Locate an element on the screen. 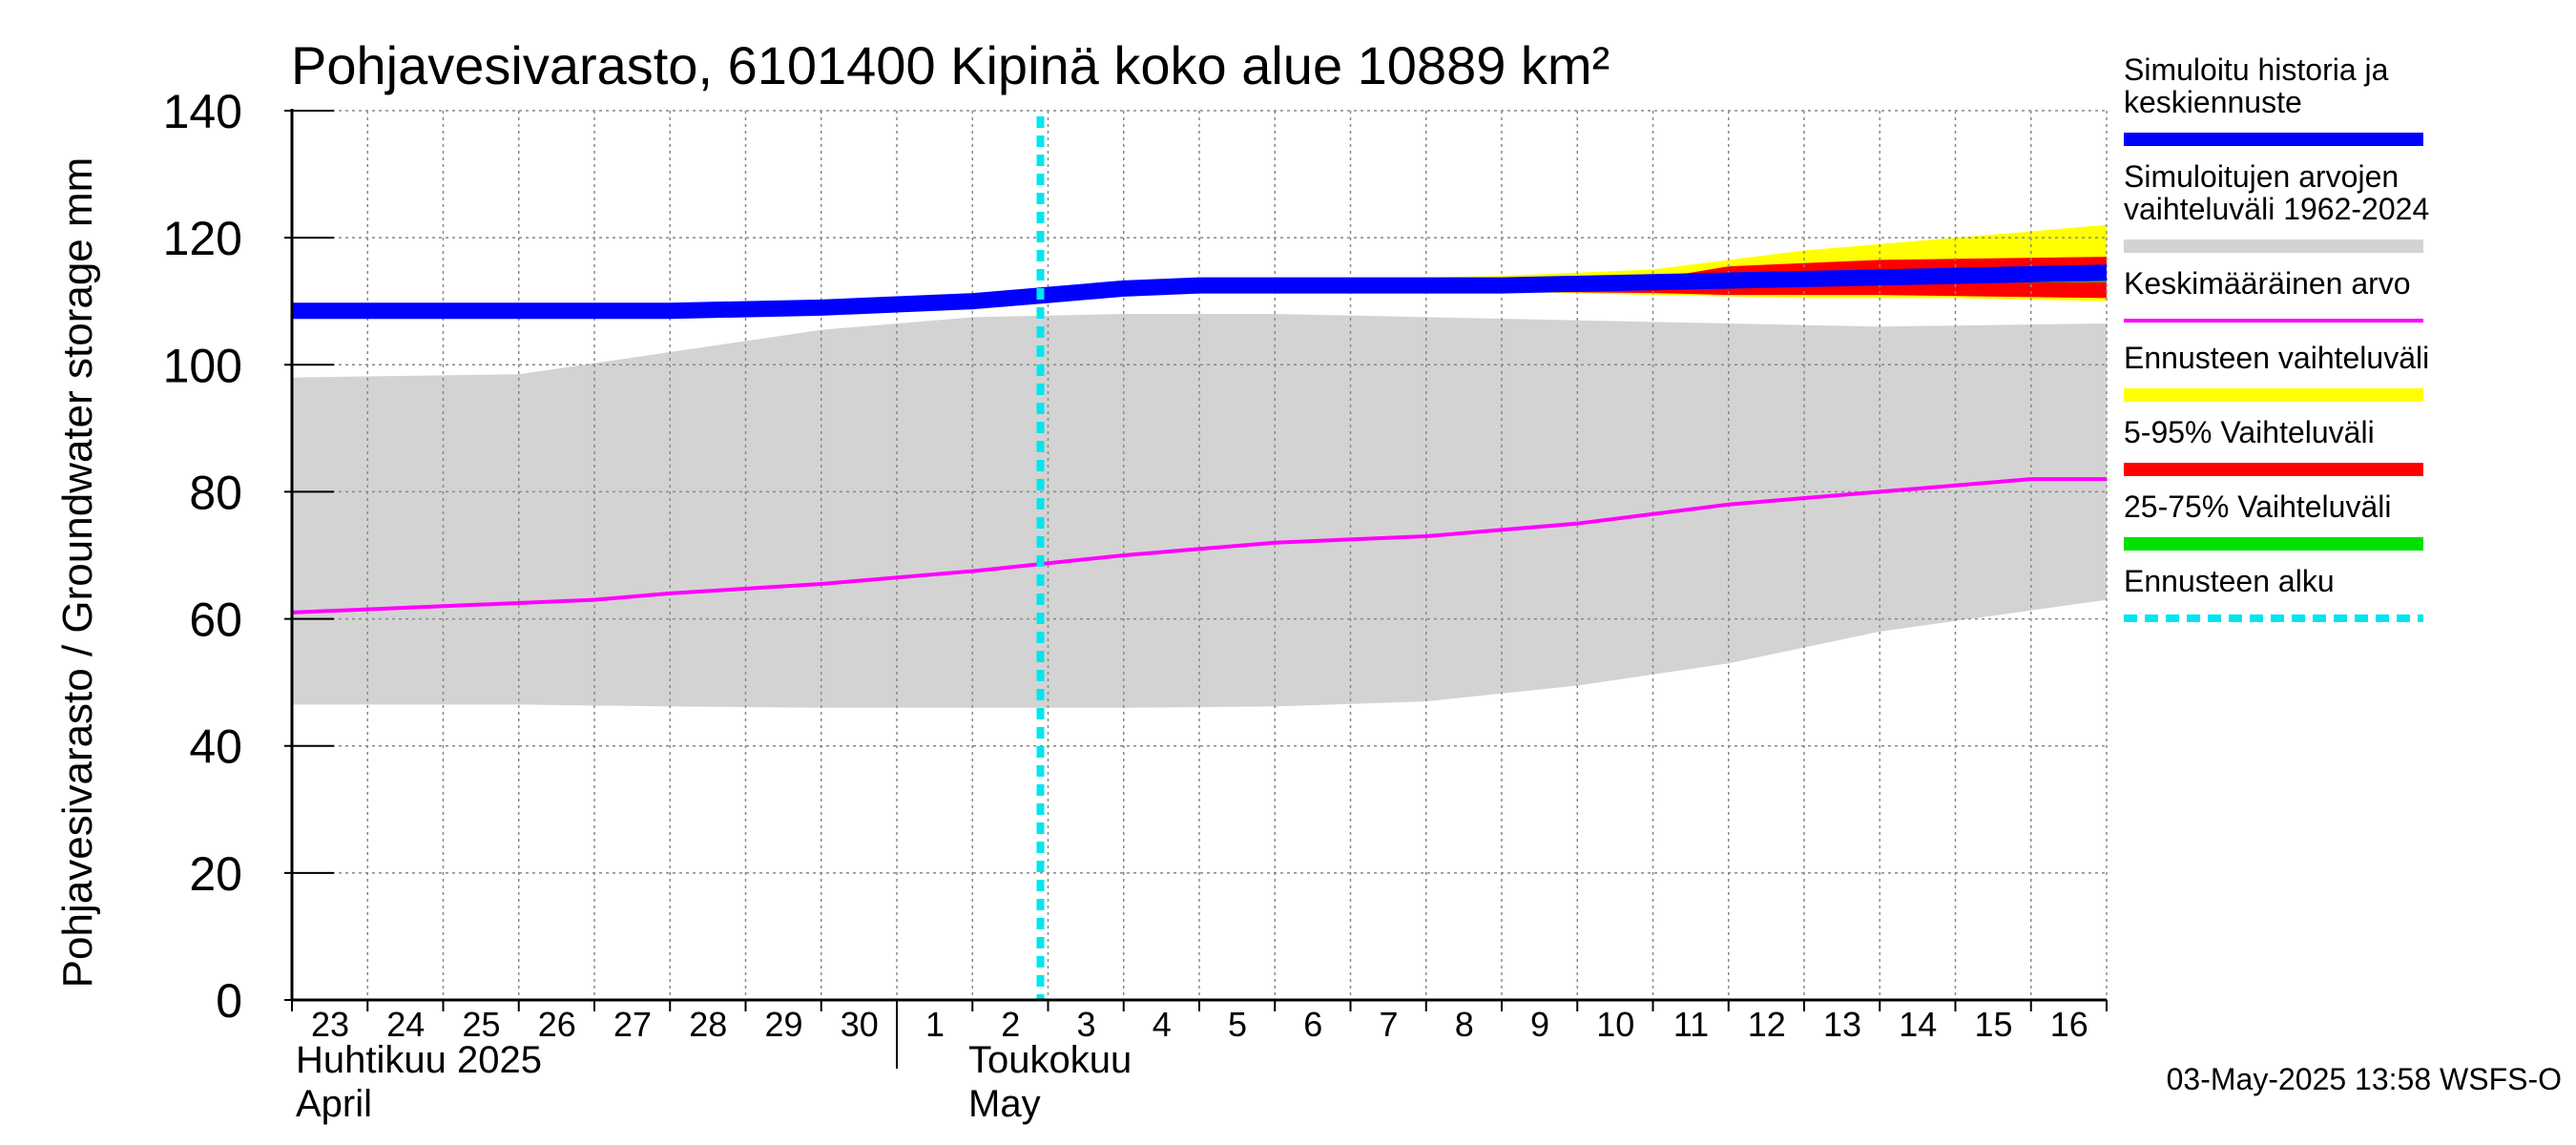 This screenshot has height=1145, width=2576. x-tick-label: 14 is located at coordinates (1918, 1025).